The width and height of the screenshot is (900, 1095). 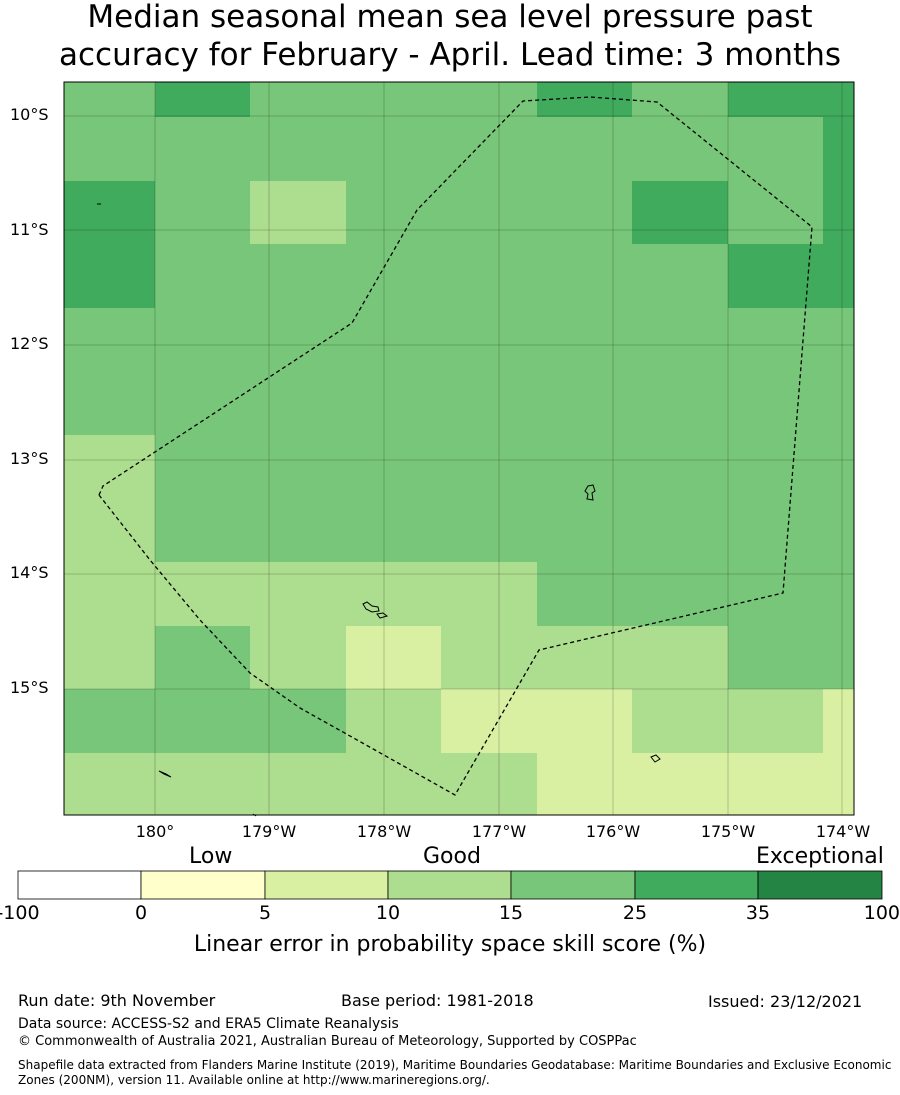 I want to click on issued-date: Issued: 23/12/2021, so click(x=785, y=1001).